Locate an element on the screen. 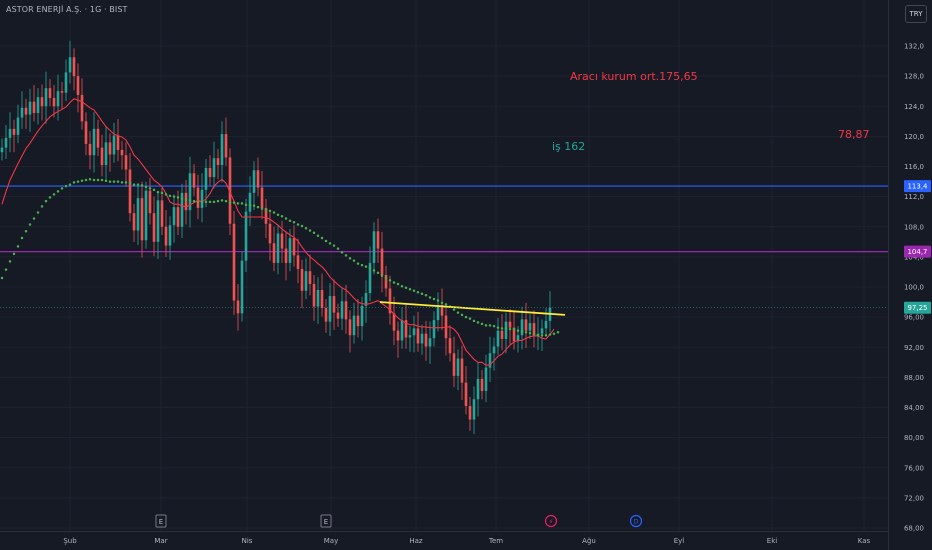 The image size is (932, 550). x-tick-label: Kas is located at coordinates (864, 541).